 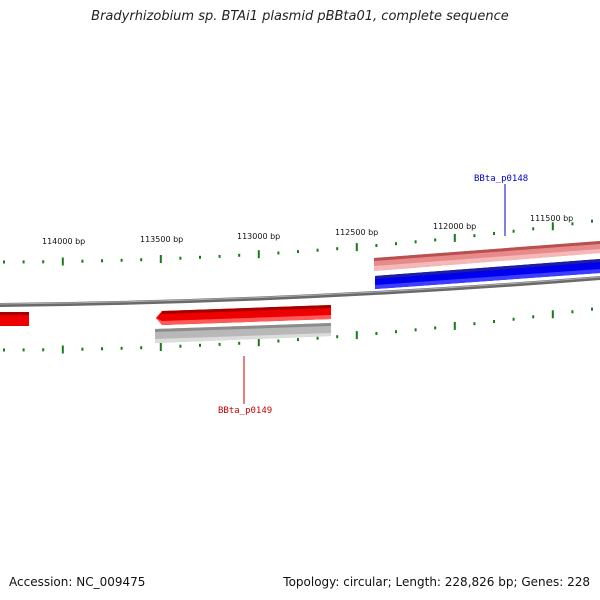 What do you see at coordinates (551, 218) in the screenshot?
I see `tick-label-111500: 111500 bp` at bounding box center [551, 218].